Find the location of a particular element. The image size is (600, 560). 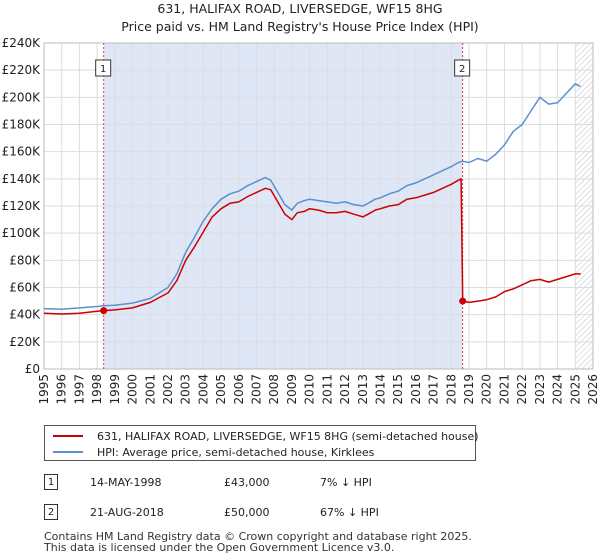

transaction-hpi-diff: 7% ↓ HPI is located at coordinates (346, 482).